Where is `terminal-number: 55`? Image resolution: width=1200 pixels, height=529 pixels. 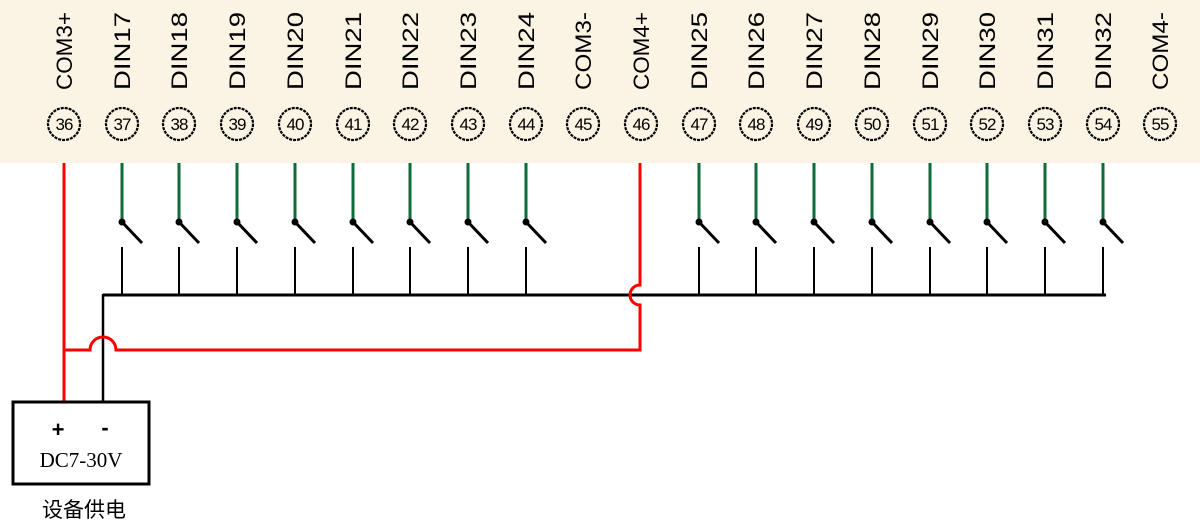 terminal-number: 55 is located at coordinates (1160, 124).